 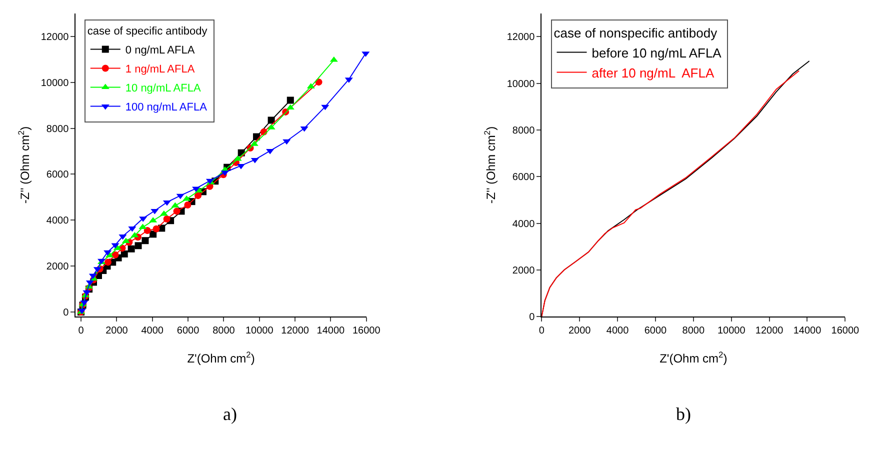 What do you see at coordinates (163, 88) in the screenshot?
I see `legend-label: 10 ng/mL AFLA` at bounding box center [163, 88].